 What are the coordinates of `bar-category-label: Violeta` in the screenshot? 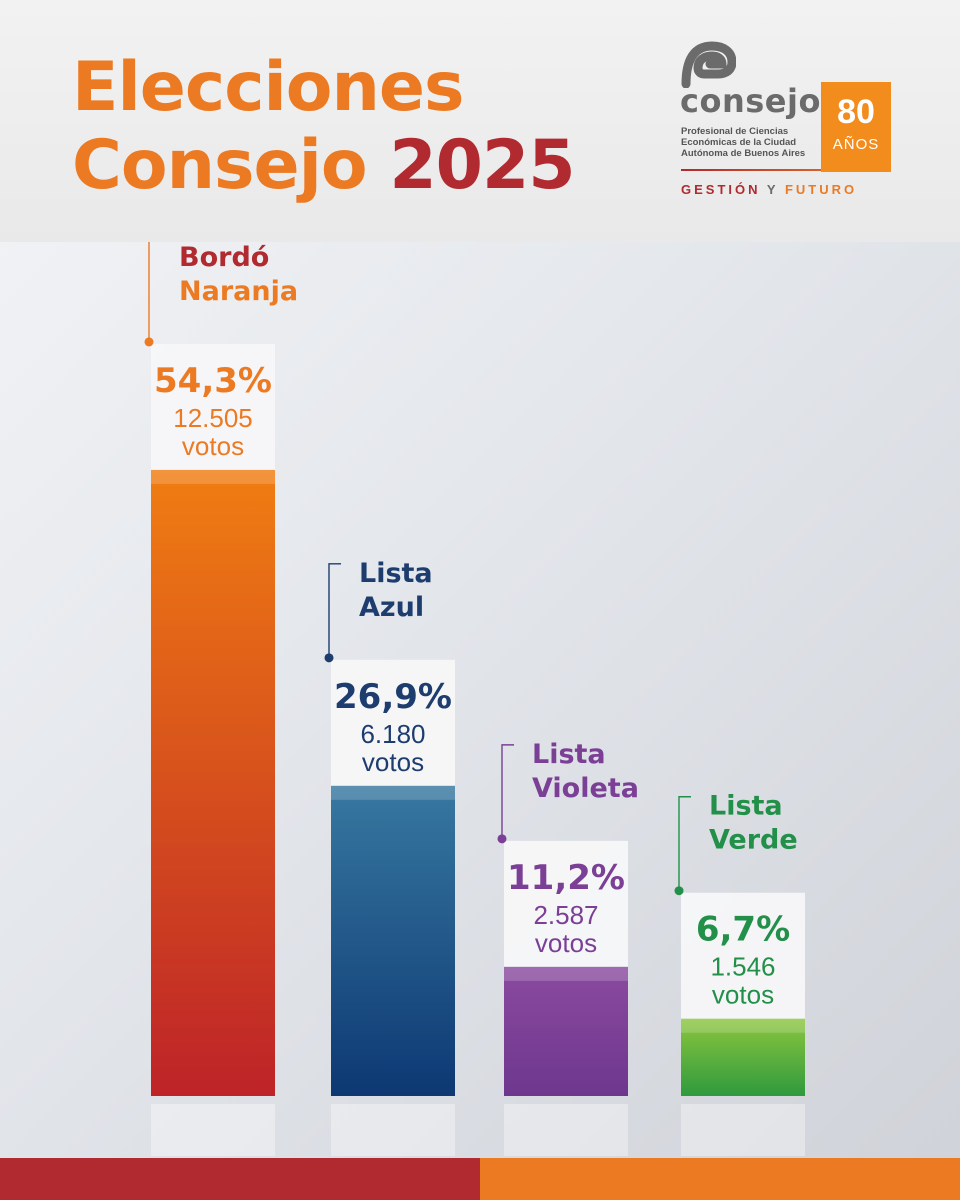 It's located at (585, 788).